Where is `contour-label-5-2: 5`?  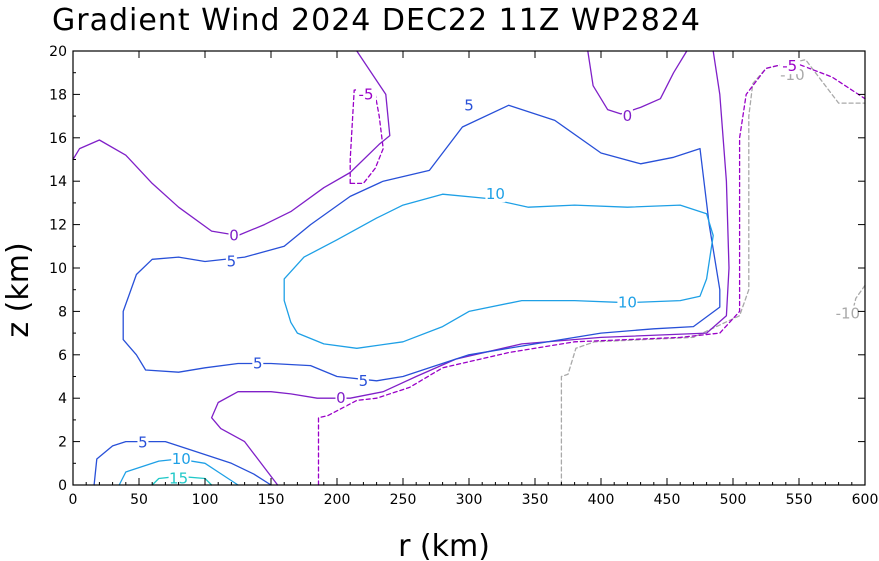
contour-label-5-2: 5 is located at coordinates (258, 363).